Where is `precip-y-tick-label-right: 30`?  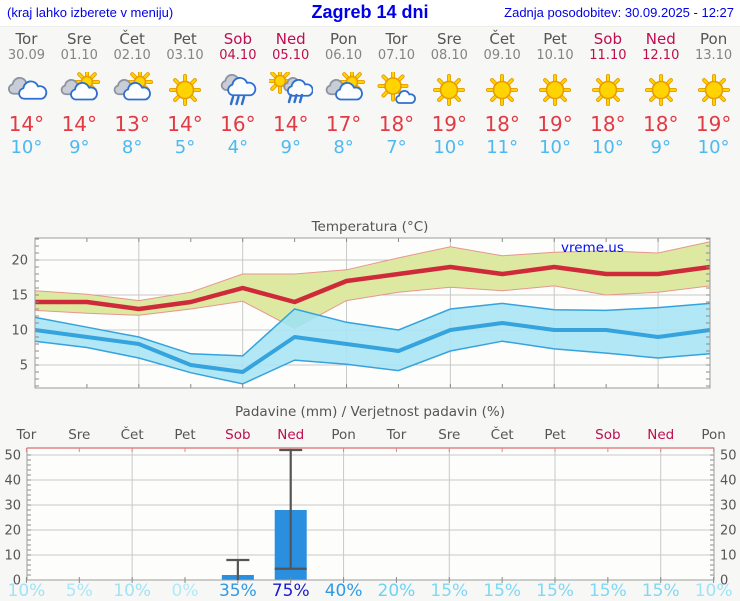
precip-y-tick-label-right: 30 is located at coordinates (728, 506).